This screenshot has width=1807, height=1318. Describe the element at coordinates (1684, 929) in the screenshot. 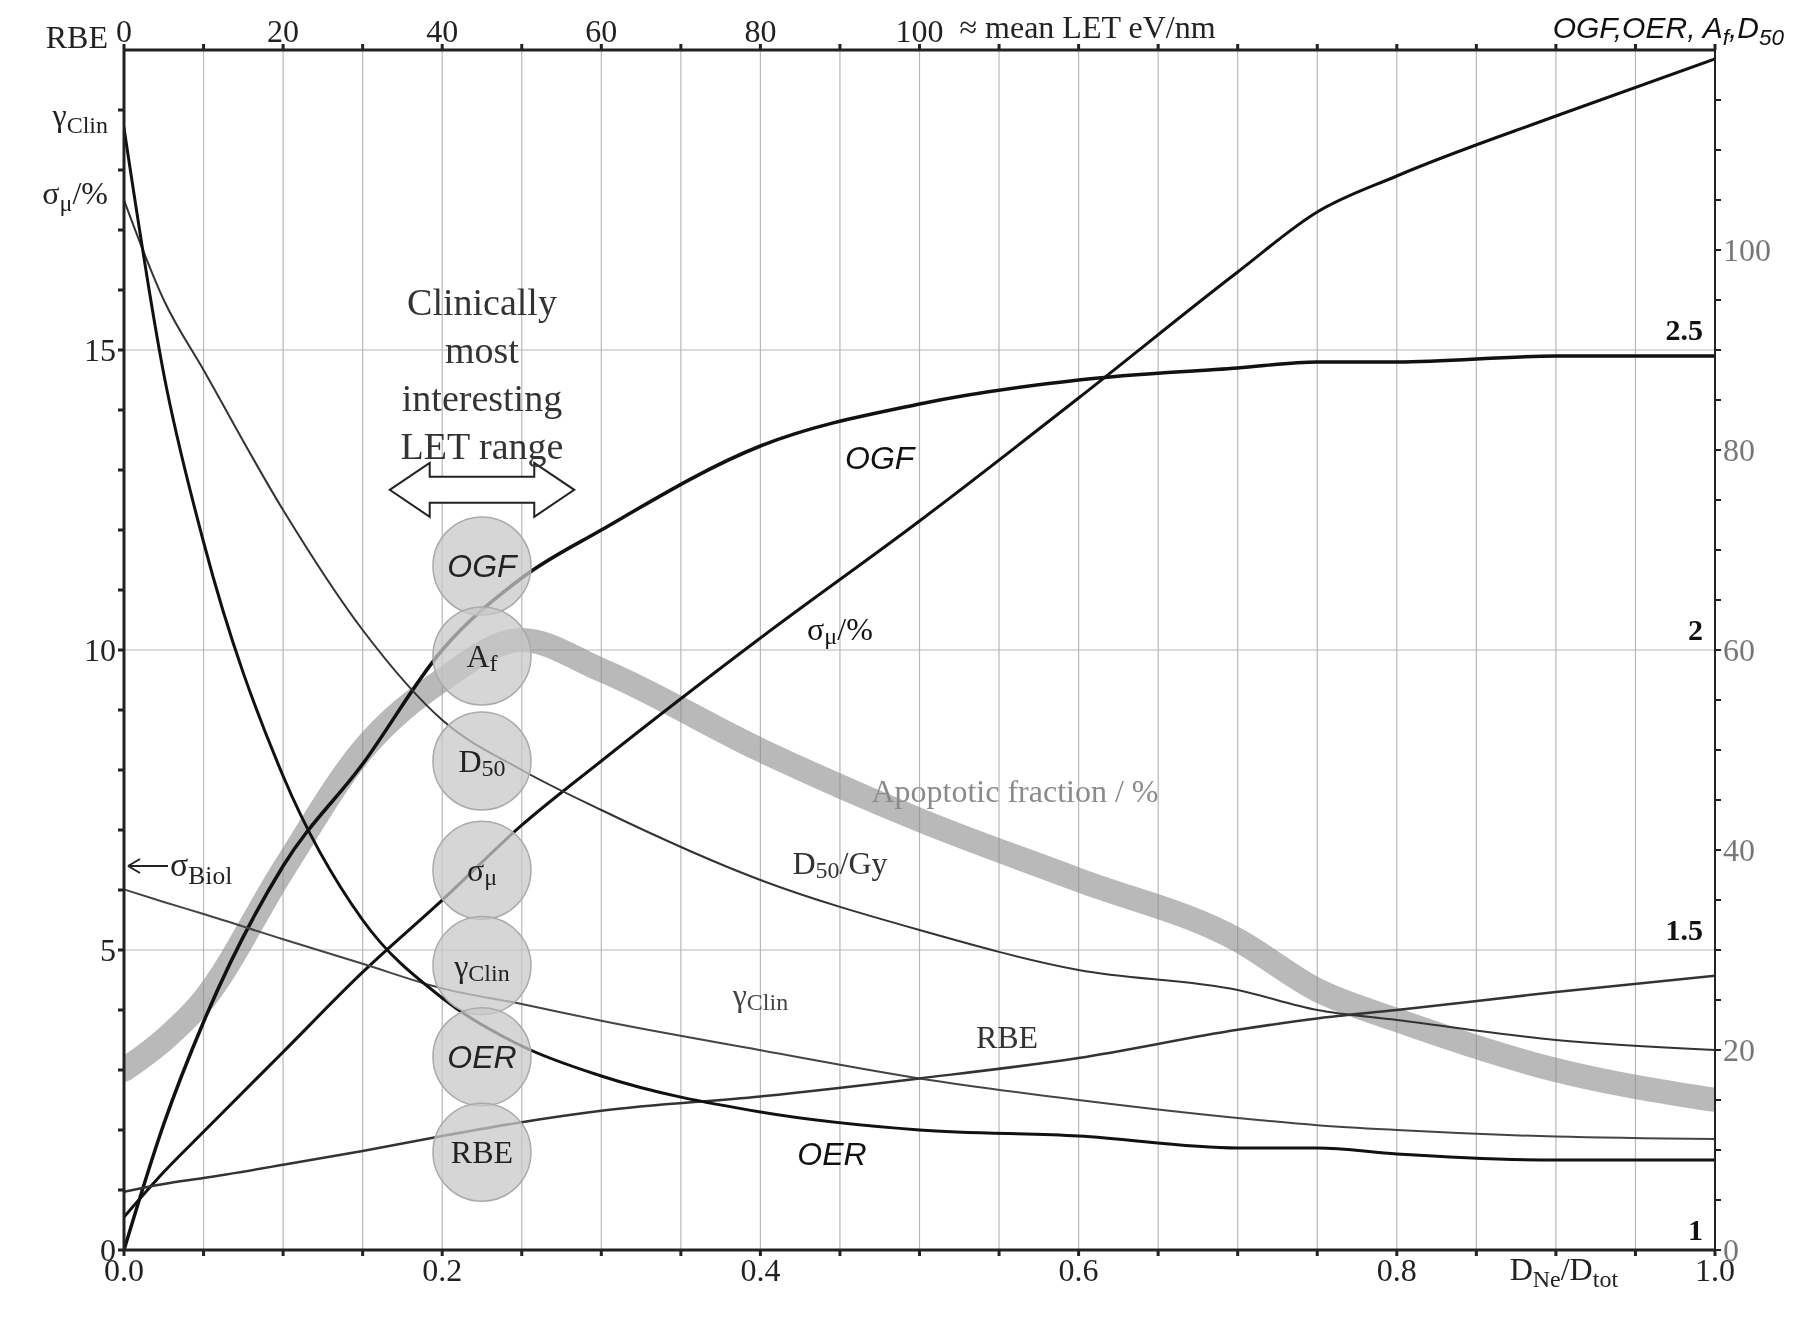

I see `y3-tick-label: 1.5` at that location.